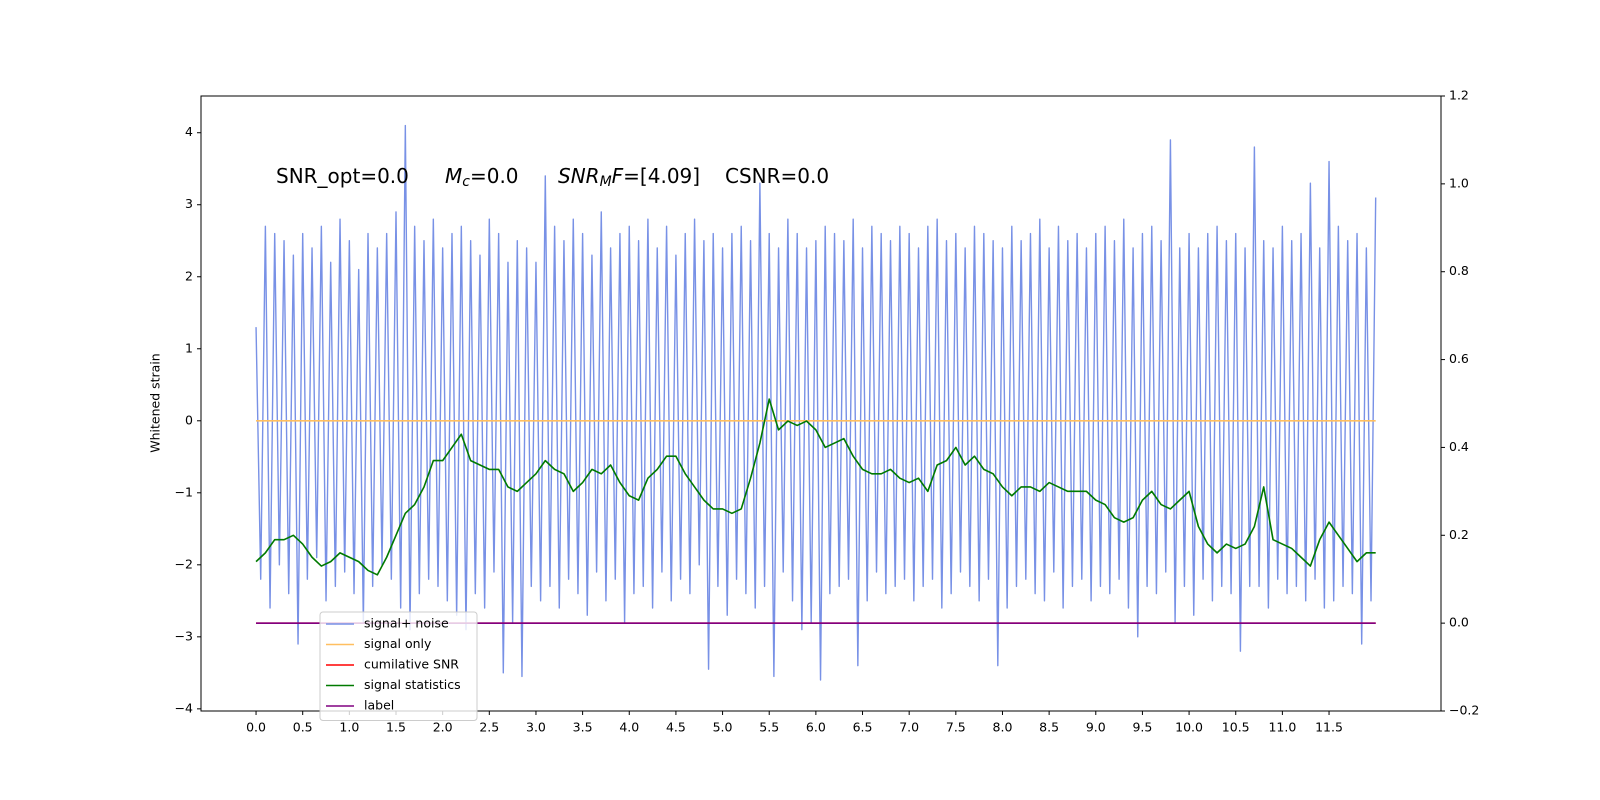 The width and height of the screenshot is (1600, 800). What do you see at coordinates (466, 182) in the screenshot?
I see `annotation-subscript: c` at bounding box center [466, 182].